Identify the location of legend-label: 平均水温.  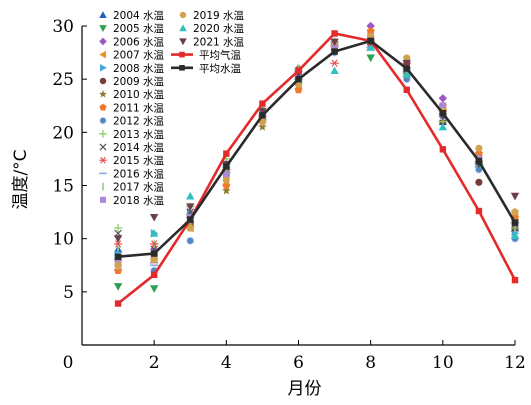
(220, 69).